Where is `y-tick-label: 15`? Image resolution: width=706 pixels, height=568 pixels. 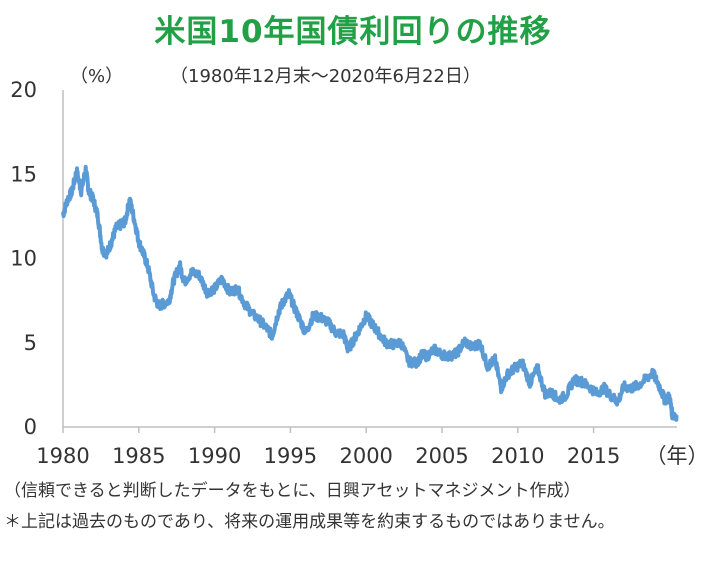 y-tick-label: 15 is located at coordinates (23, 174).